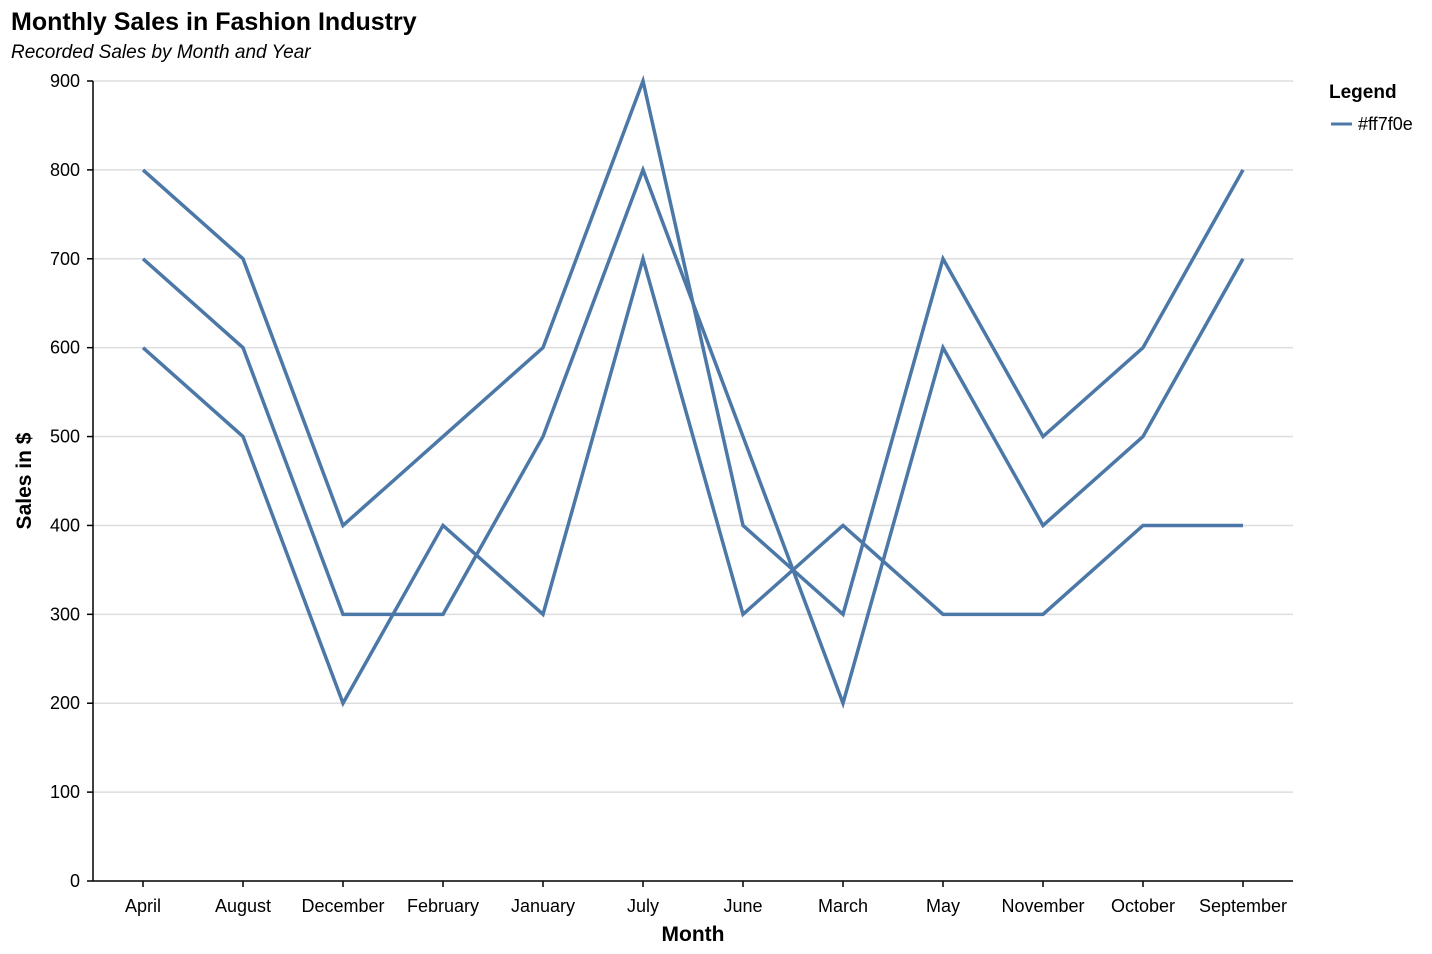  I want to click on y-tick-label: 700, so click(65, 259).